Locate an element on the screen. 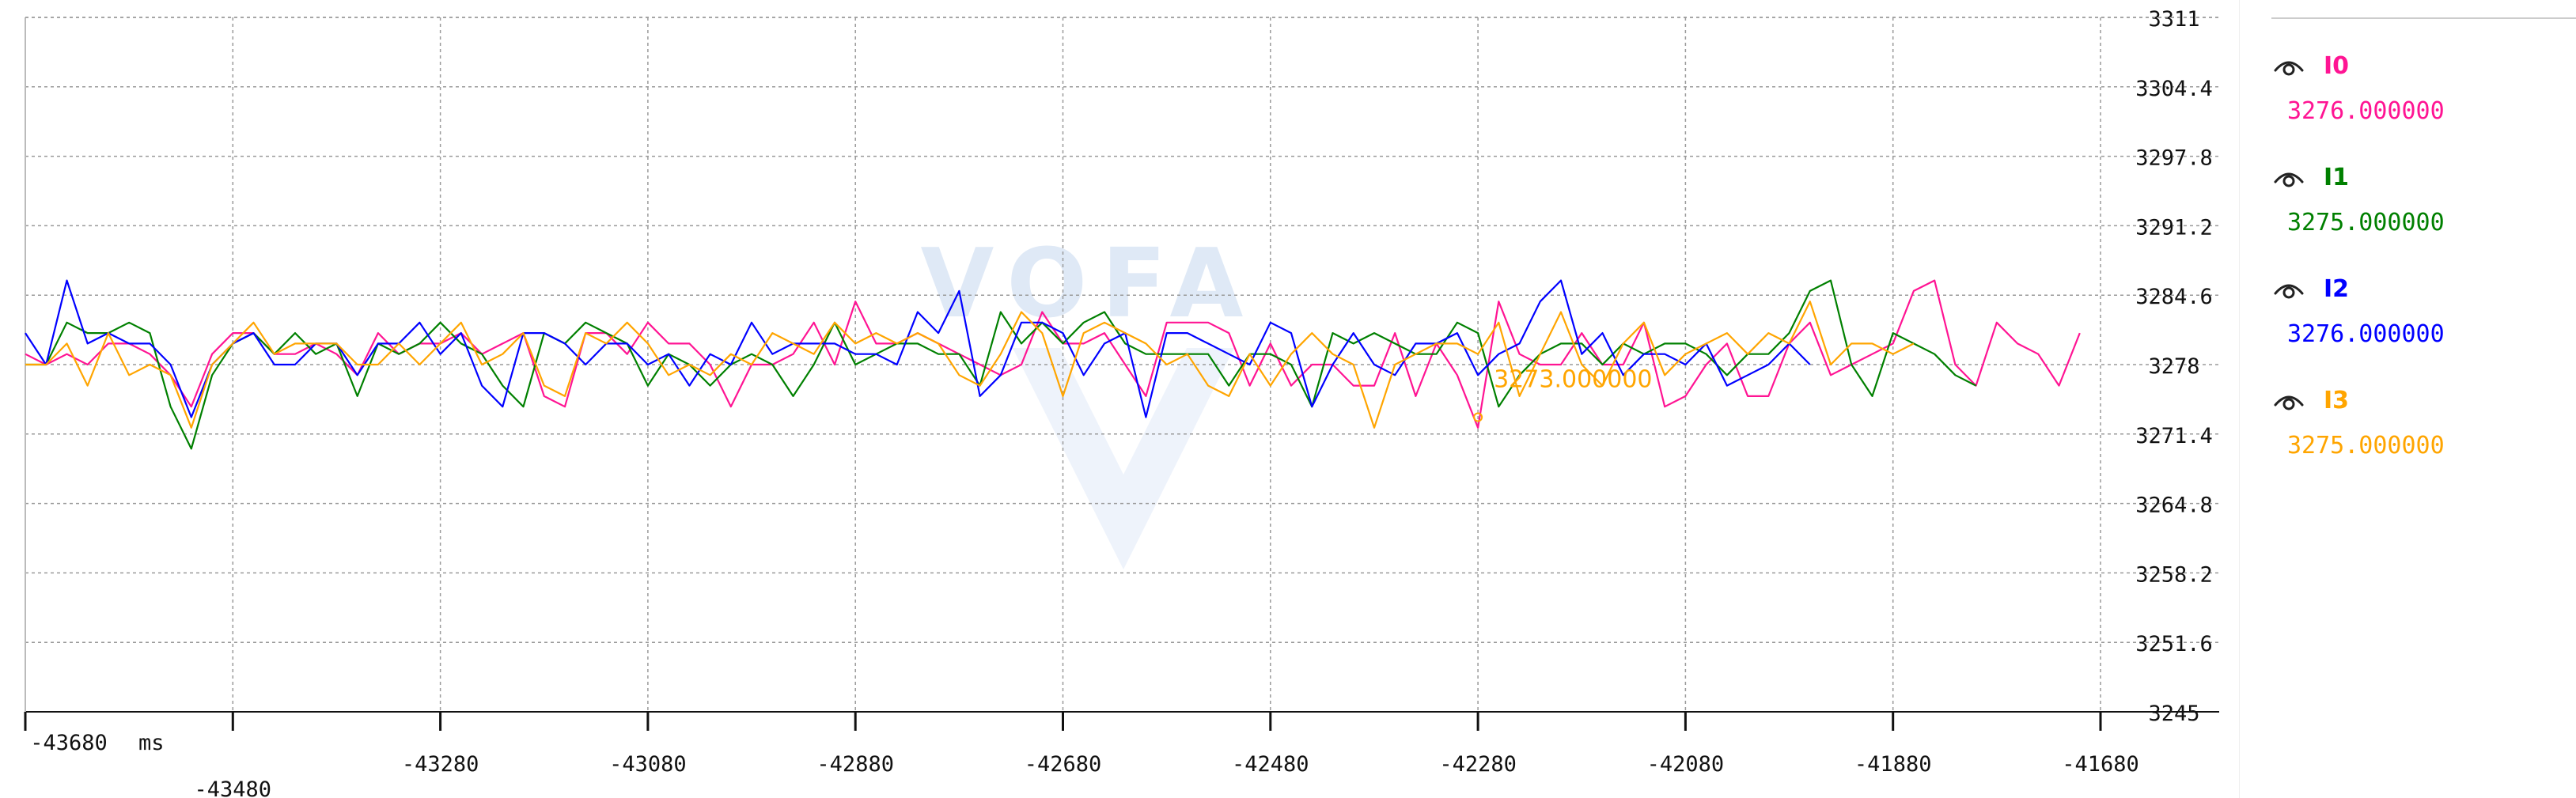 The width and height of the screenshot is (2576, 798). panel-divider is located at coordinates (2423, 18).